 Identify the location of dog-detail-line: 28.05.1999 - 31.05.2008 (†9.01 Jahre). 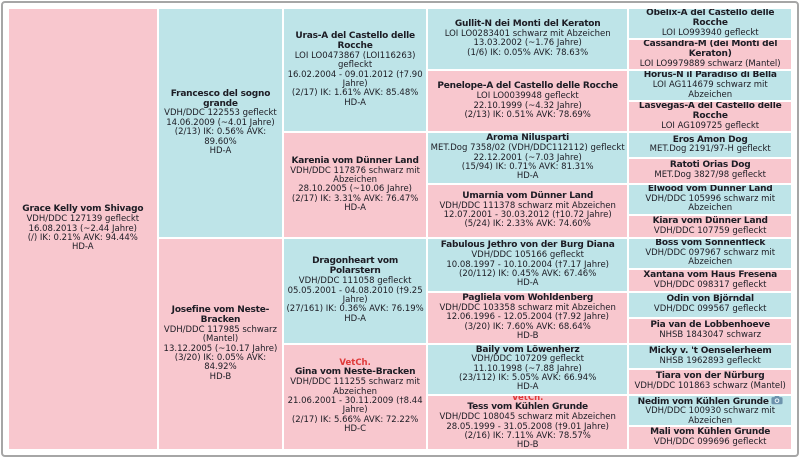
(527, 426).